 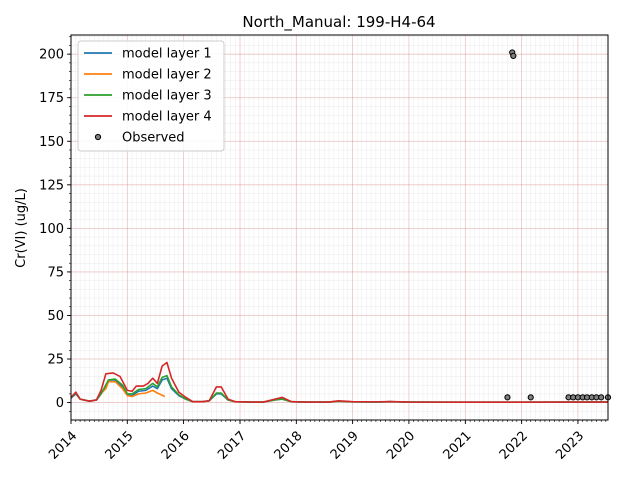 I want to click on legend-box, so click(x=151, y=96).